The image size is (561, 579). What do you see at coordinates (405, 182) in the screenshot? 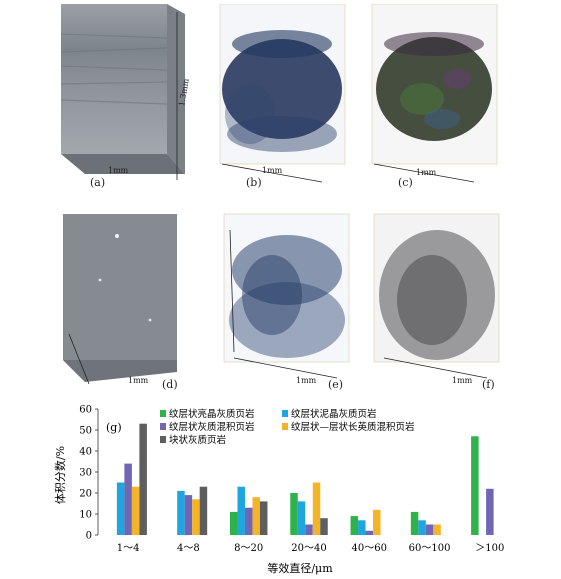
I see `panel-c-label: (c)` at bounding box center [405, 182].